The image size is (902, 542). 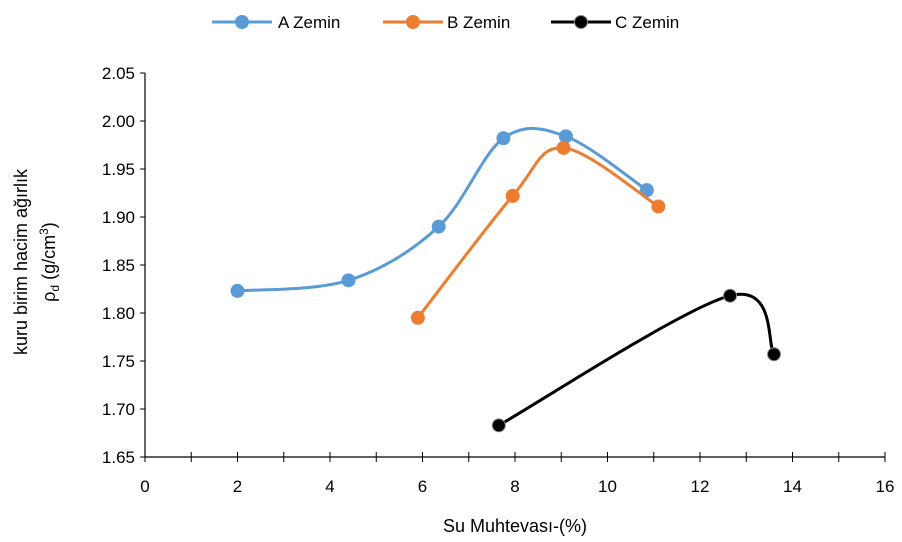 What do you see at coordinates (309, 22) in the screenshot?
I see `legend-label: A Zemin` at bounding box center [309, 22].